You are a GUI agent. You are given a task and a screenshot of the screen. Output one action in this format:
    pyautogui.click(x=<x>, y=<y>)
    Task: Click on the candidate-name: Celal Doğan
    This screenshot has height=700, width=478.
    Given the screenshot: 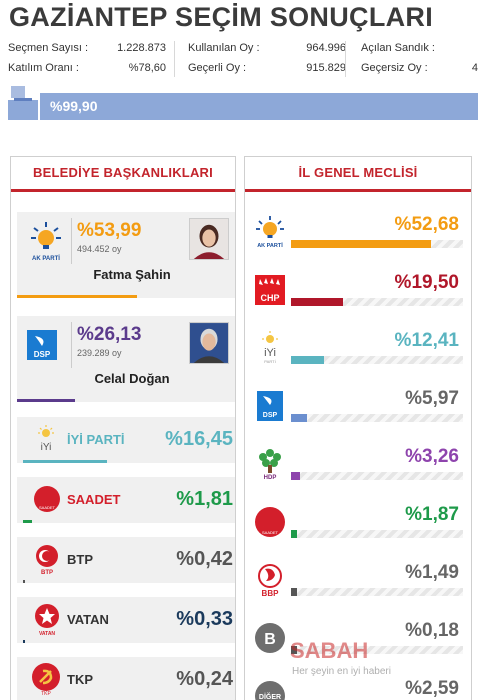 What is the action you would take?
    pyautogui.click(x=132, y=378)
    